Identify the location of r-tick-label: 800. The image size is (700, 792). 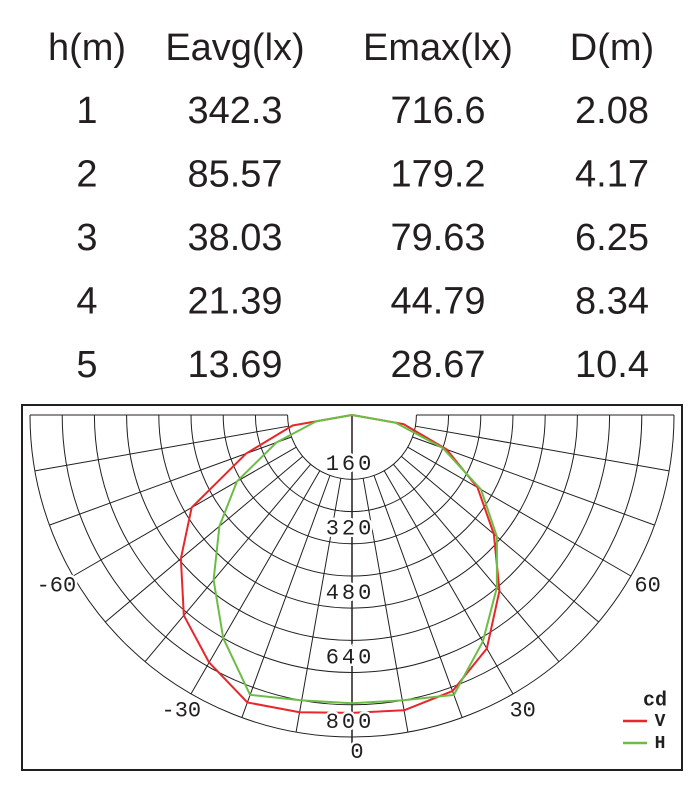
(350, 722).